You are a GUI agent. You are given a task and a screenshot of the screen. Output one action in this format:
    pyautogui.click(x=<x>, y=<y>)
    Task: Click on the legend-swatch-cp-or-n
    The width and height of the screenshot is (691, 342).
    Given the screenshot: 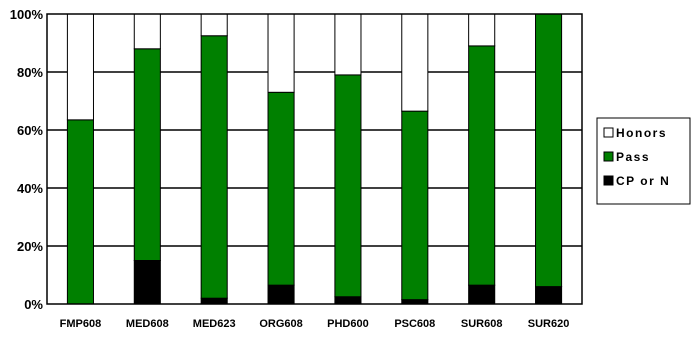 What is the action you would take?
    pyautogui.click(x=608, y=180)
    